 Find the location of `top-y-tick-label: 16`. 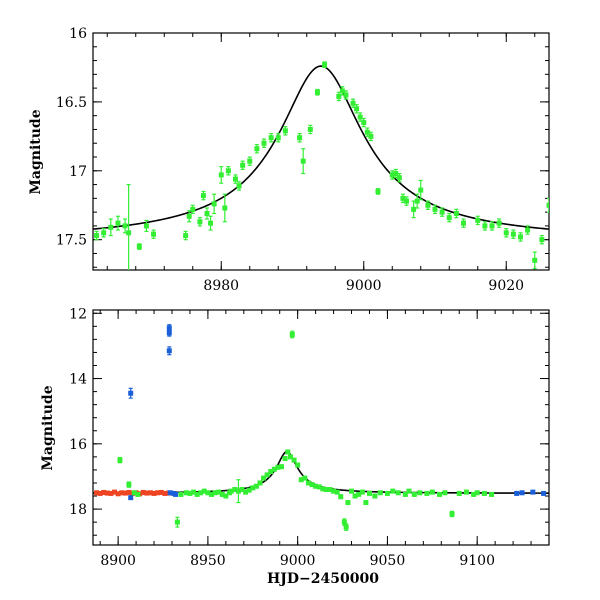

top-y-tick-label: 16 is located at coordinates (78, 34).